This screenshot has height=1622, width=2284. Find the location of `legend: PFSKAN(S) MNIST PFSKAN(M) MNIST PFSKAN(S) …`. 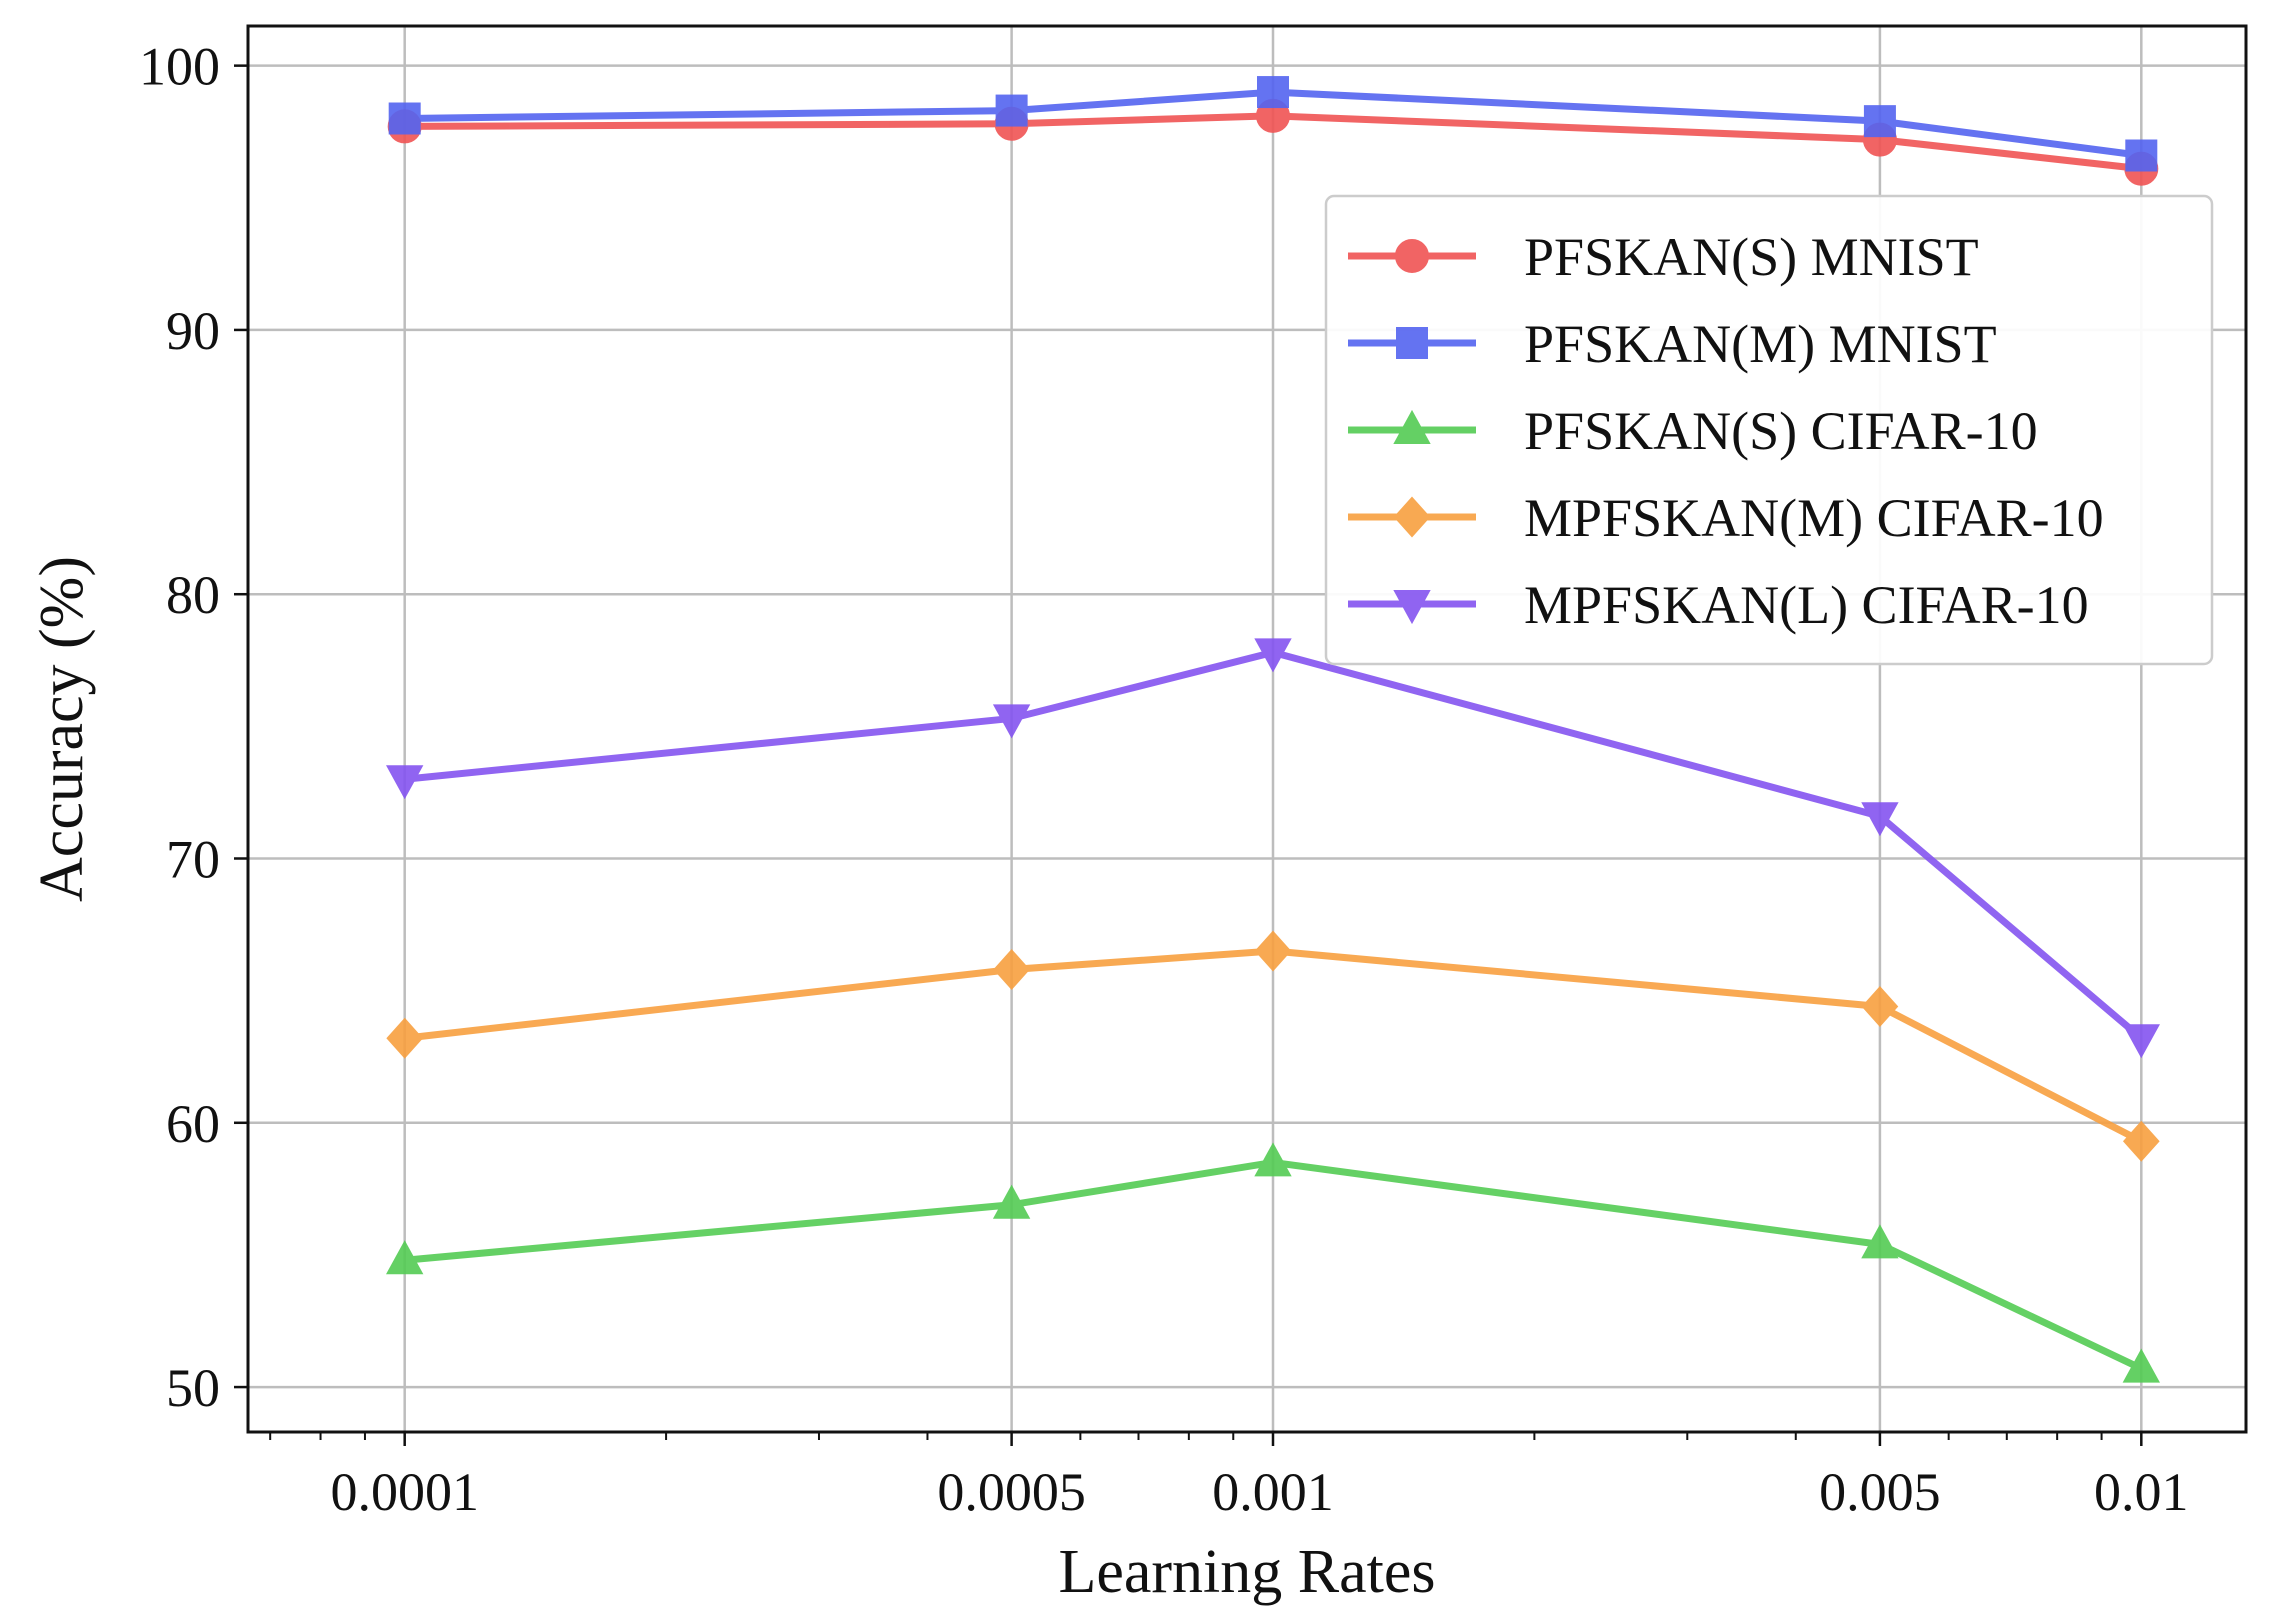

legend: PFSKAN(S) MNIST PFSKAN(M) MNIST PFSKAN(S) … is located at coordinates (1769, 430).